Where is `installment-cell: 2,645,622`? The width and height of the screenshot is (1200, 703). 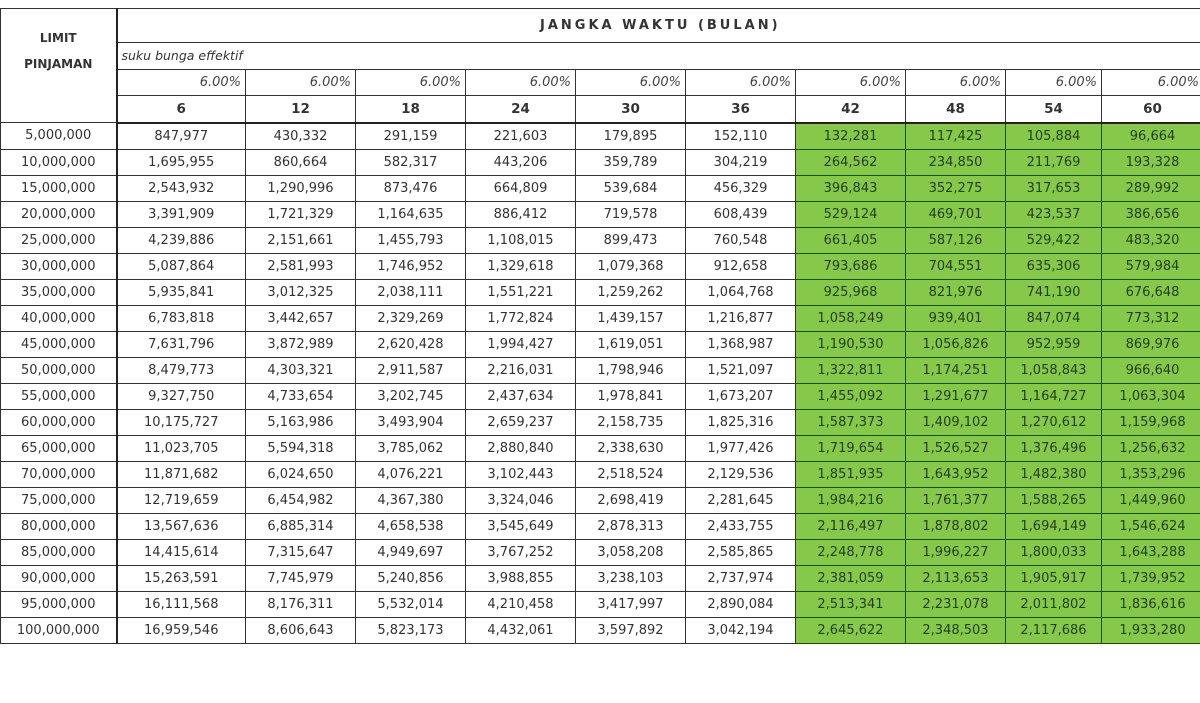 installment-cell: 2,645,622 is located at coordinates (850, 630).